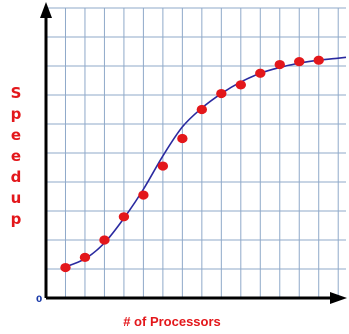 This screenshot has height=334, width=349. I want to click on y-axis-label-letter: u, so click(16, 198).